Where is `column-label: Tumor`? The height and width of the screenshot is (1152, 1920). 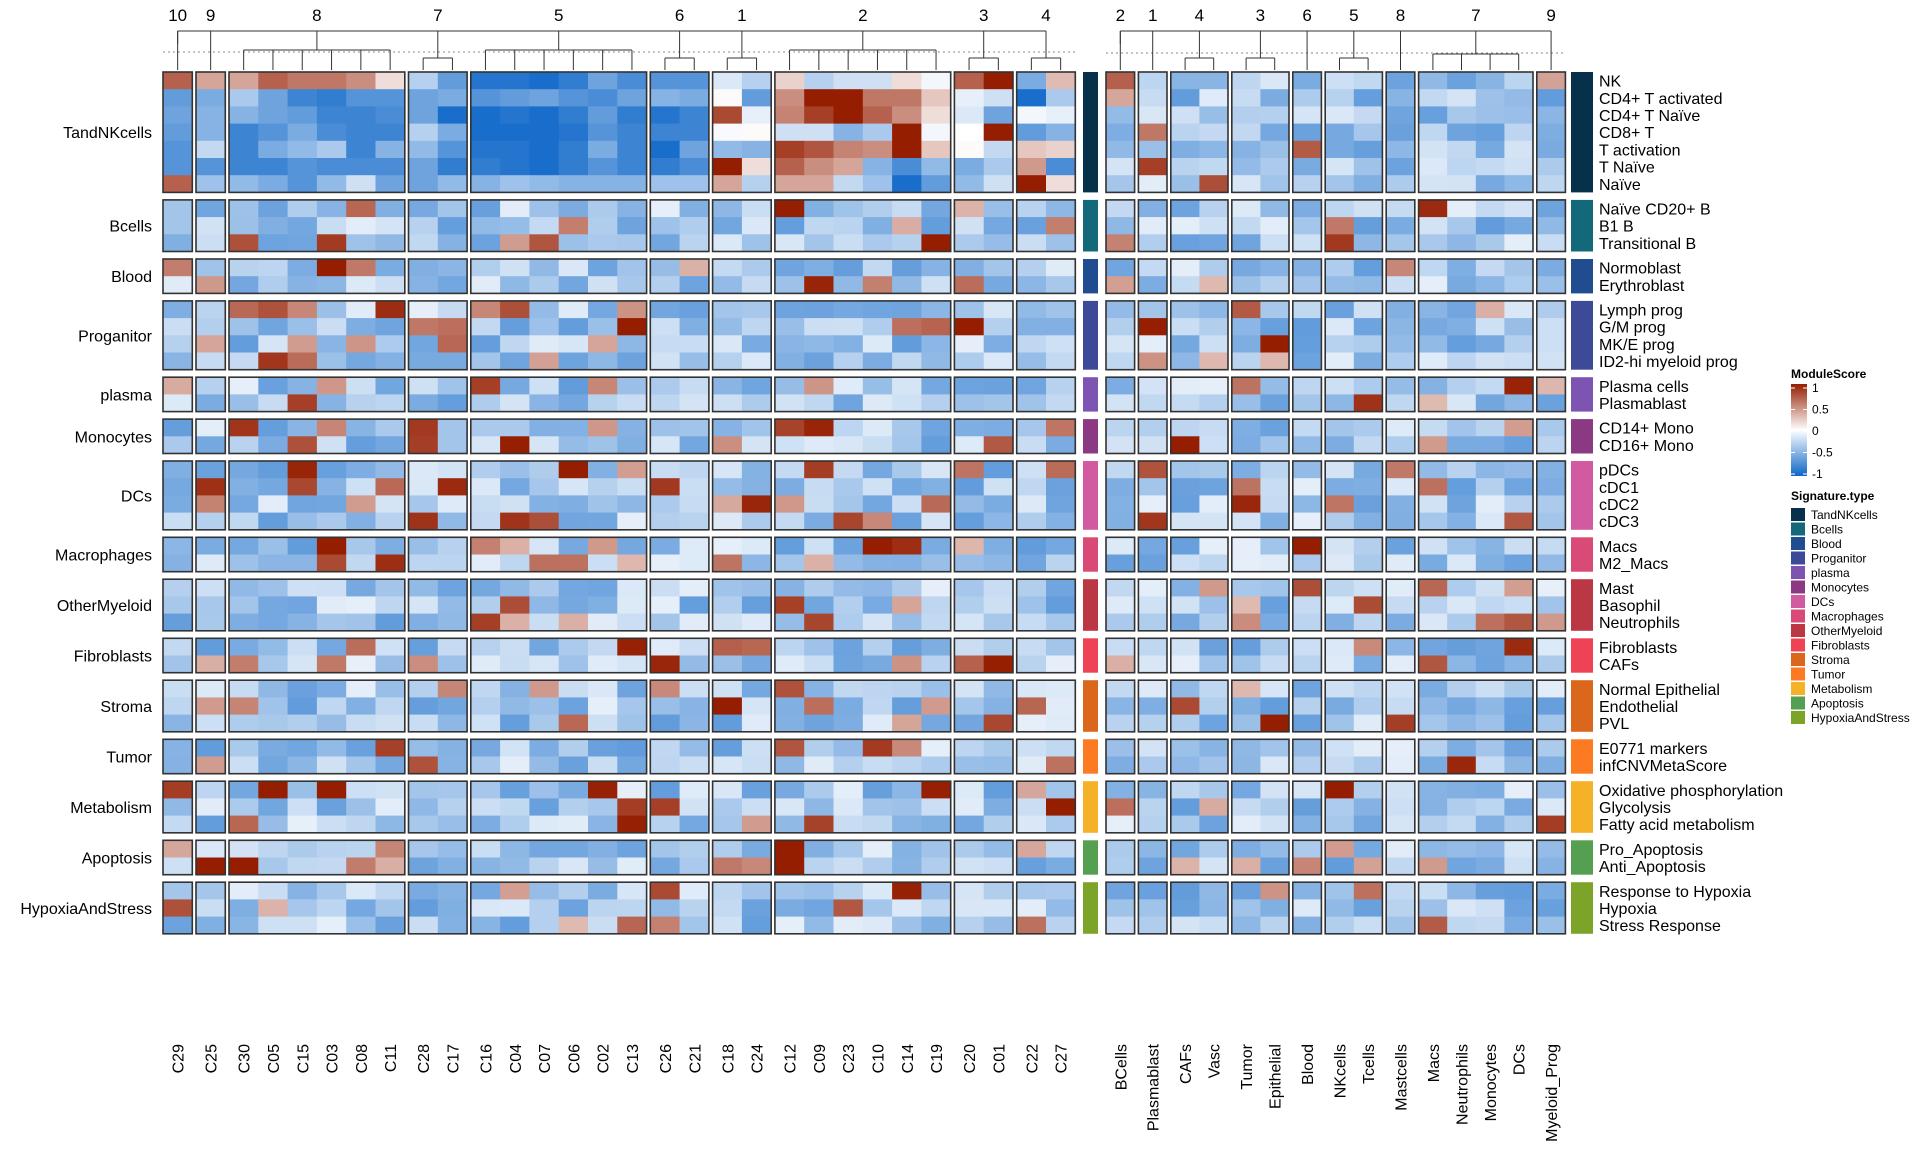
column-label: Tumor is located at coordinates (1247, 1066).